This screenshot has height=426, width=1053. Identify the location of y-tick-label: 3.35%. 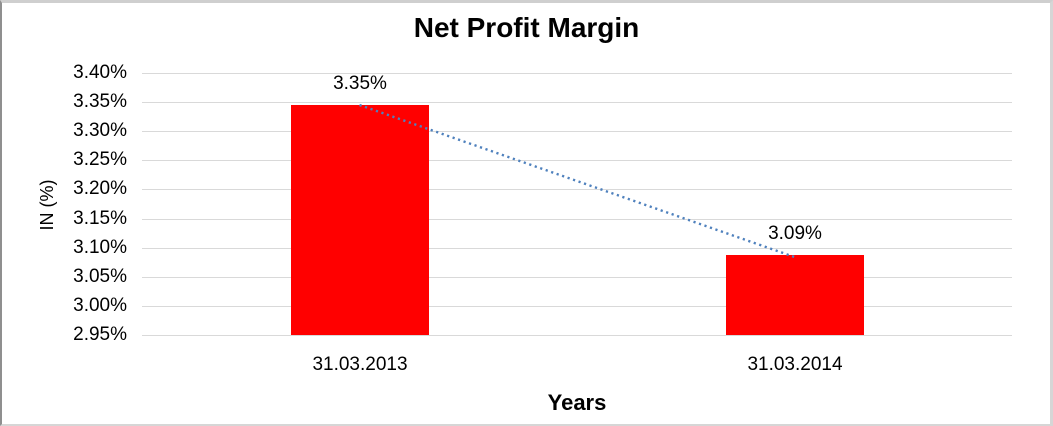
(100, 101).